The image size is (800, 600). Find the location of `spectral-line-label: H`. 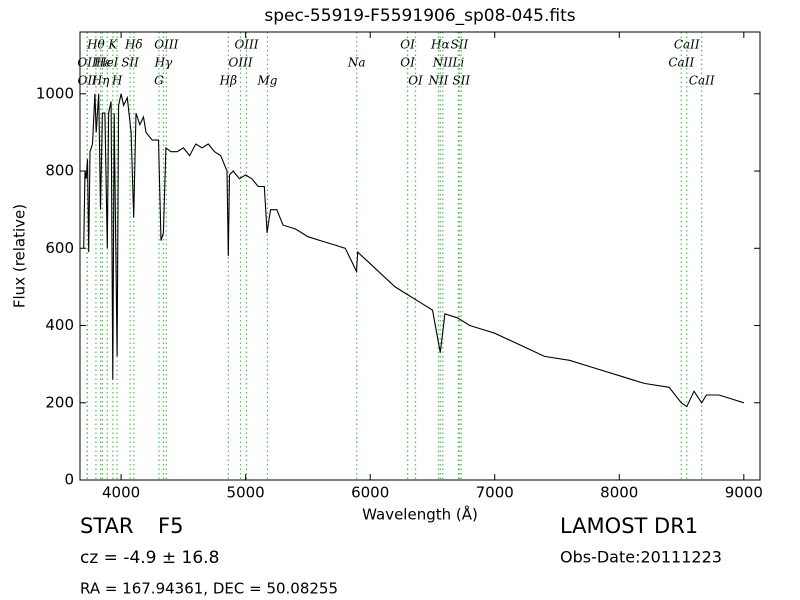

spectral-line-label: H is located at coordinates (117, 81).